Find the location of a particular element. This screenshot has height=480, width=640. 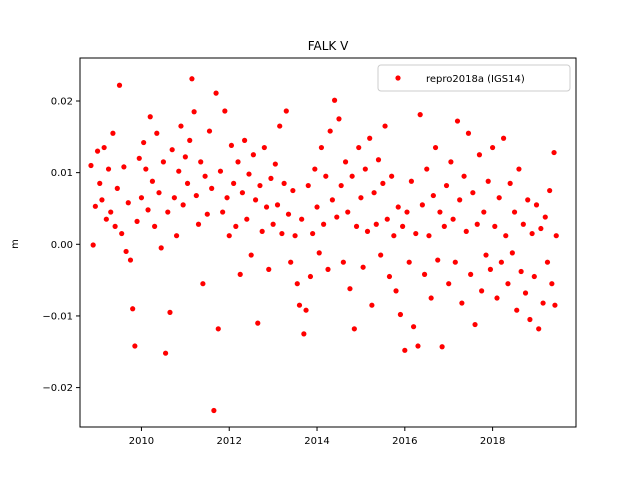

y-axis-ticks: −0.02 −0.01 0.00 0.01 0.02 is located at coordinates (61, 245).